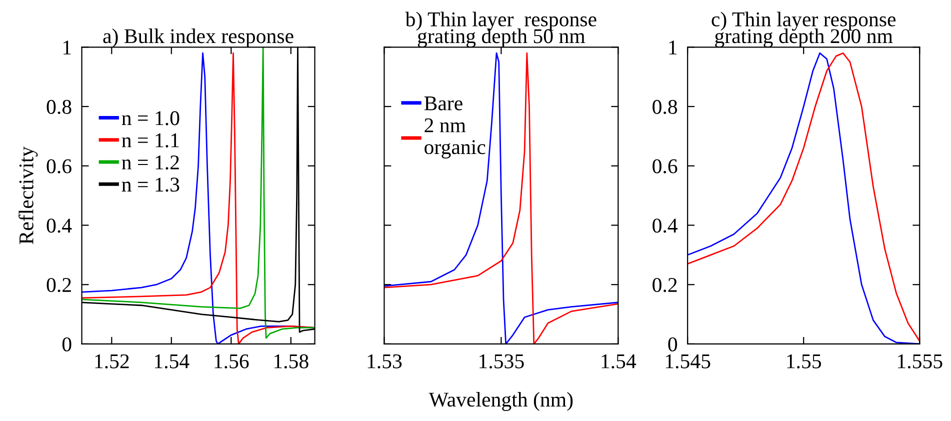 This screenshot has height=421, width=951. What do you see at coordinates (455, 138) in the screenshot?
I see `legend-label: 2 nm organic` at bounding box center [455, 138].